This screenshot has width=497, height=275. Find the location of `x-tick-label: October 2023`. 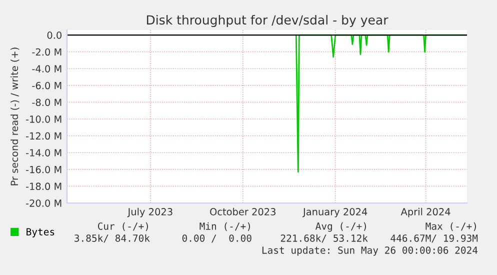

x-tick-label: October 2023 is located at coordinates (243, 212).